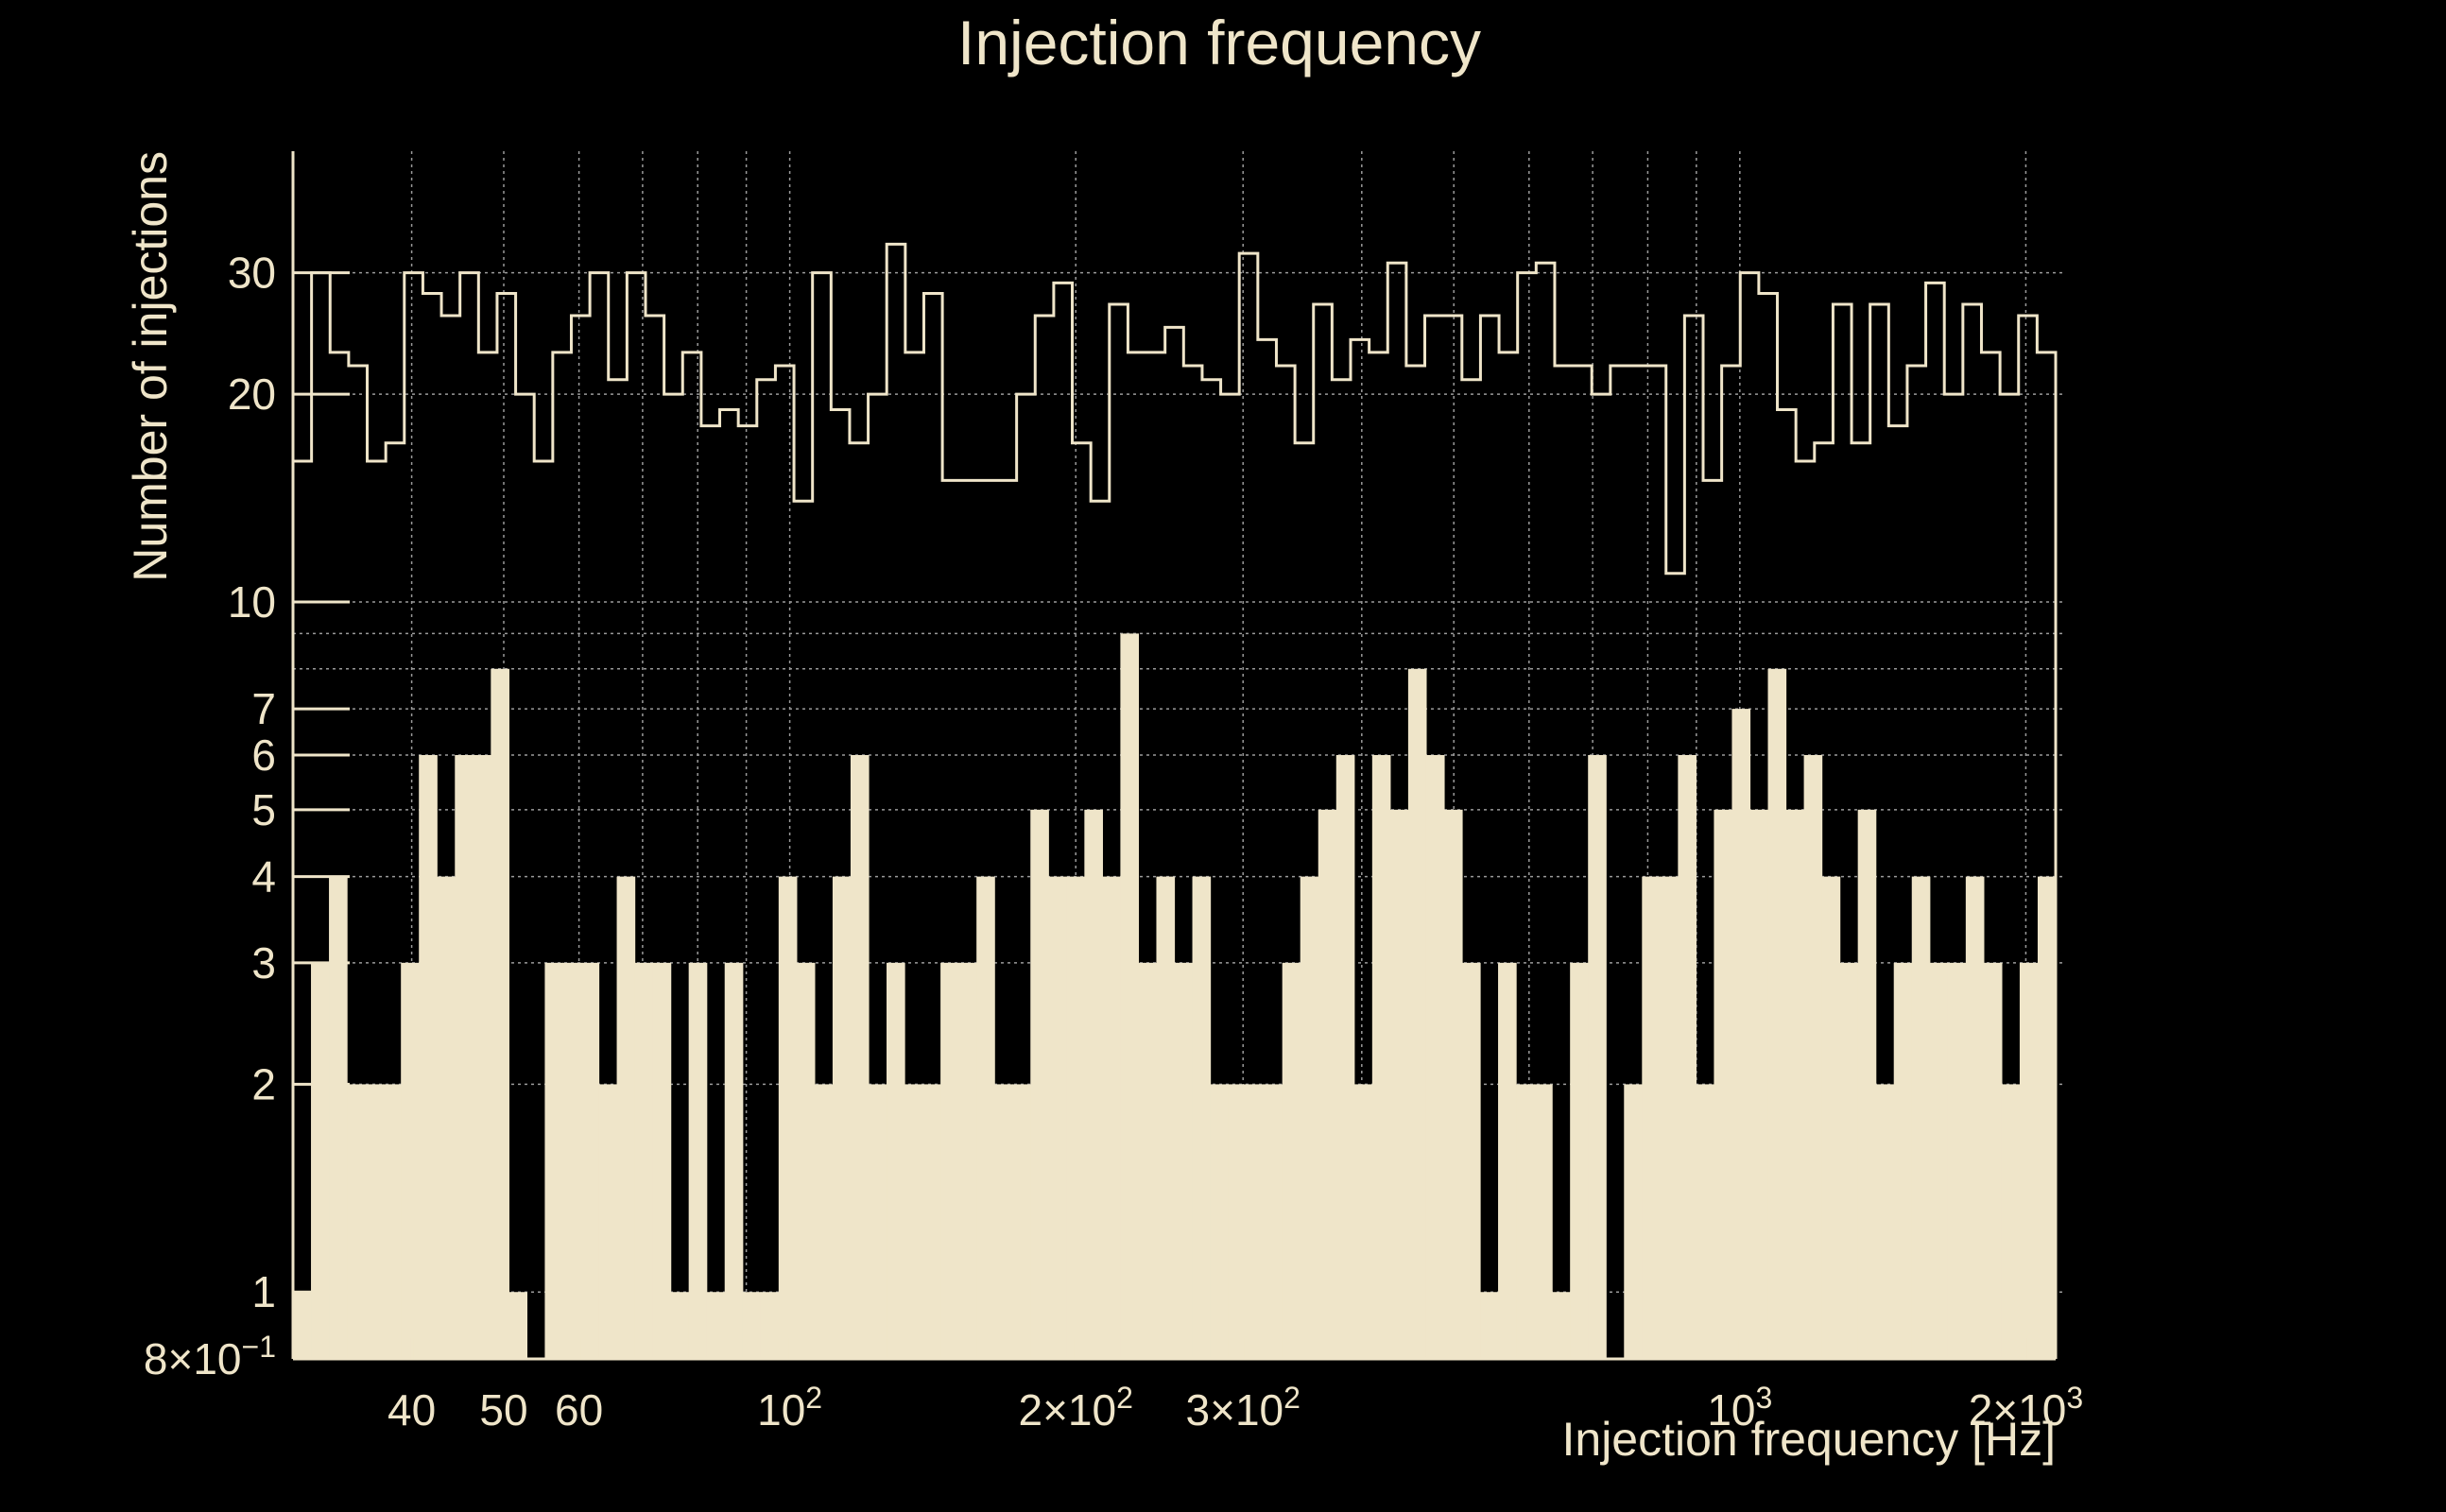 The width and height of the screenshot is (2446, 1512). Describe the element at coordinates (412, 1410) in the screenshot. I see `x-tick-label: 40` at that location.